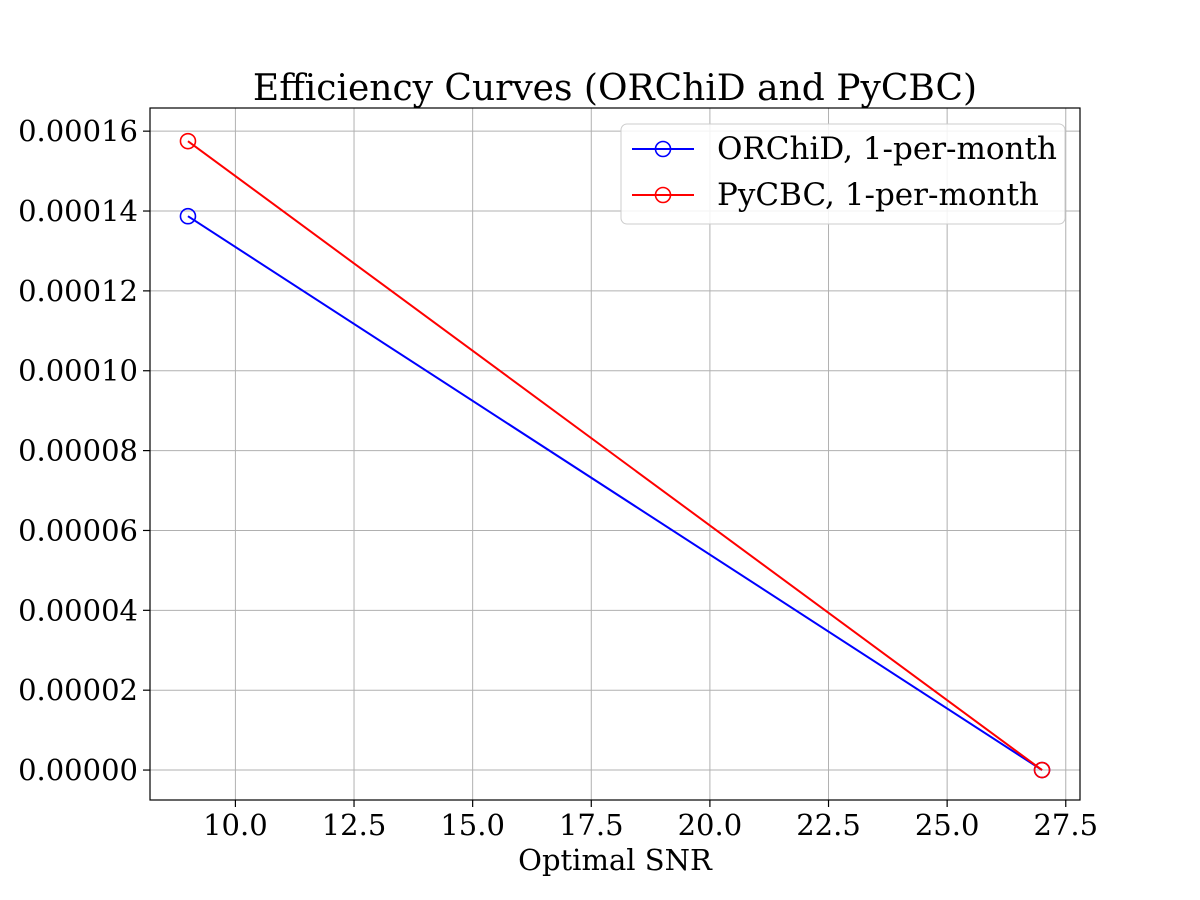  What do you see at coordinates (78, 610) in the screenshot?
I see `y-tick-label: 0.00004` at bounding box center [78, 610].